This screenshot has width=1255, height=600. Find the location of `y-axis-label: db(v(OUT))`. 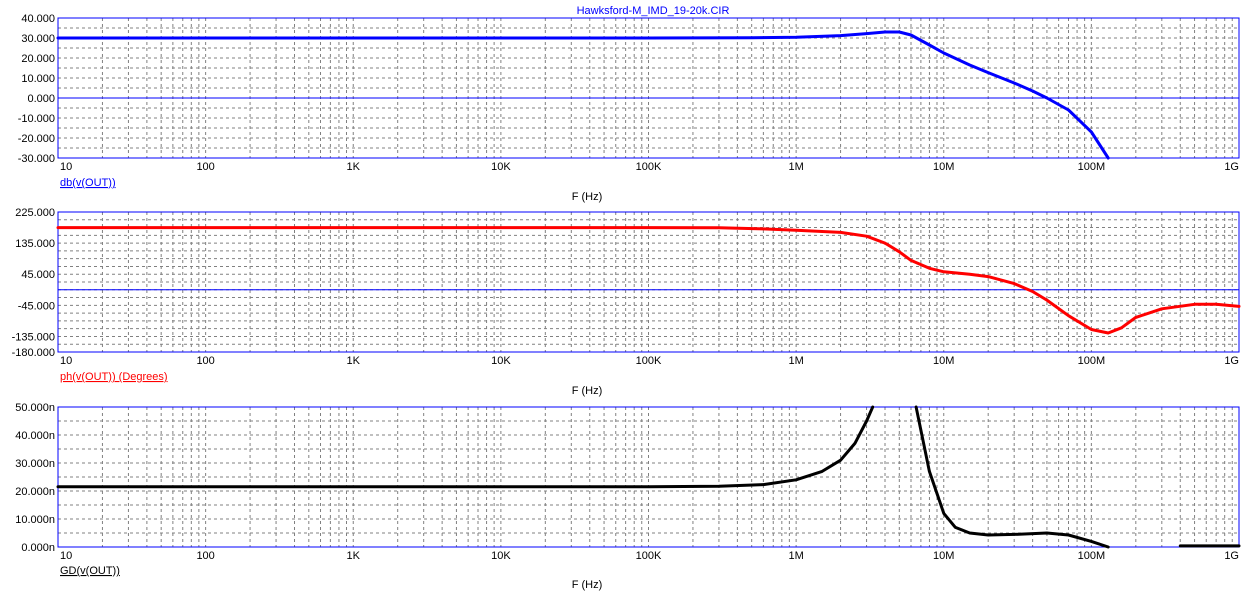

y-axis-label: db(v(OUT)) is located at coordinates (88, 183).